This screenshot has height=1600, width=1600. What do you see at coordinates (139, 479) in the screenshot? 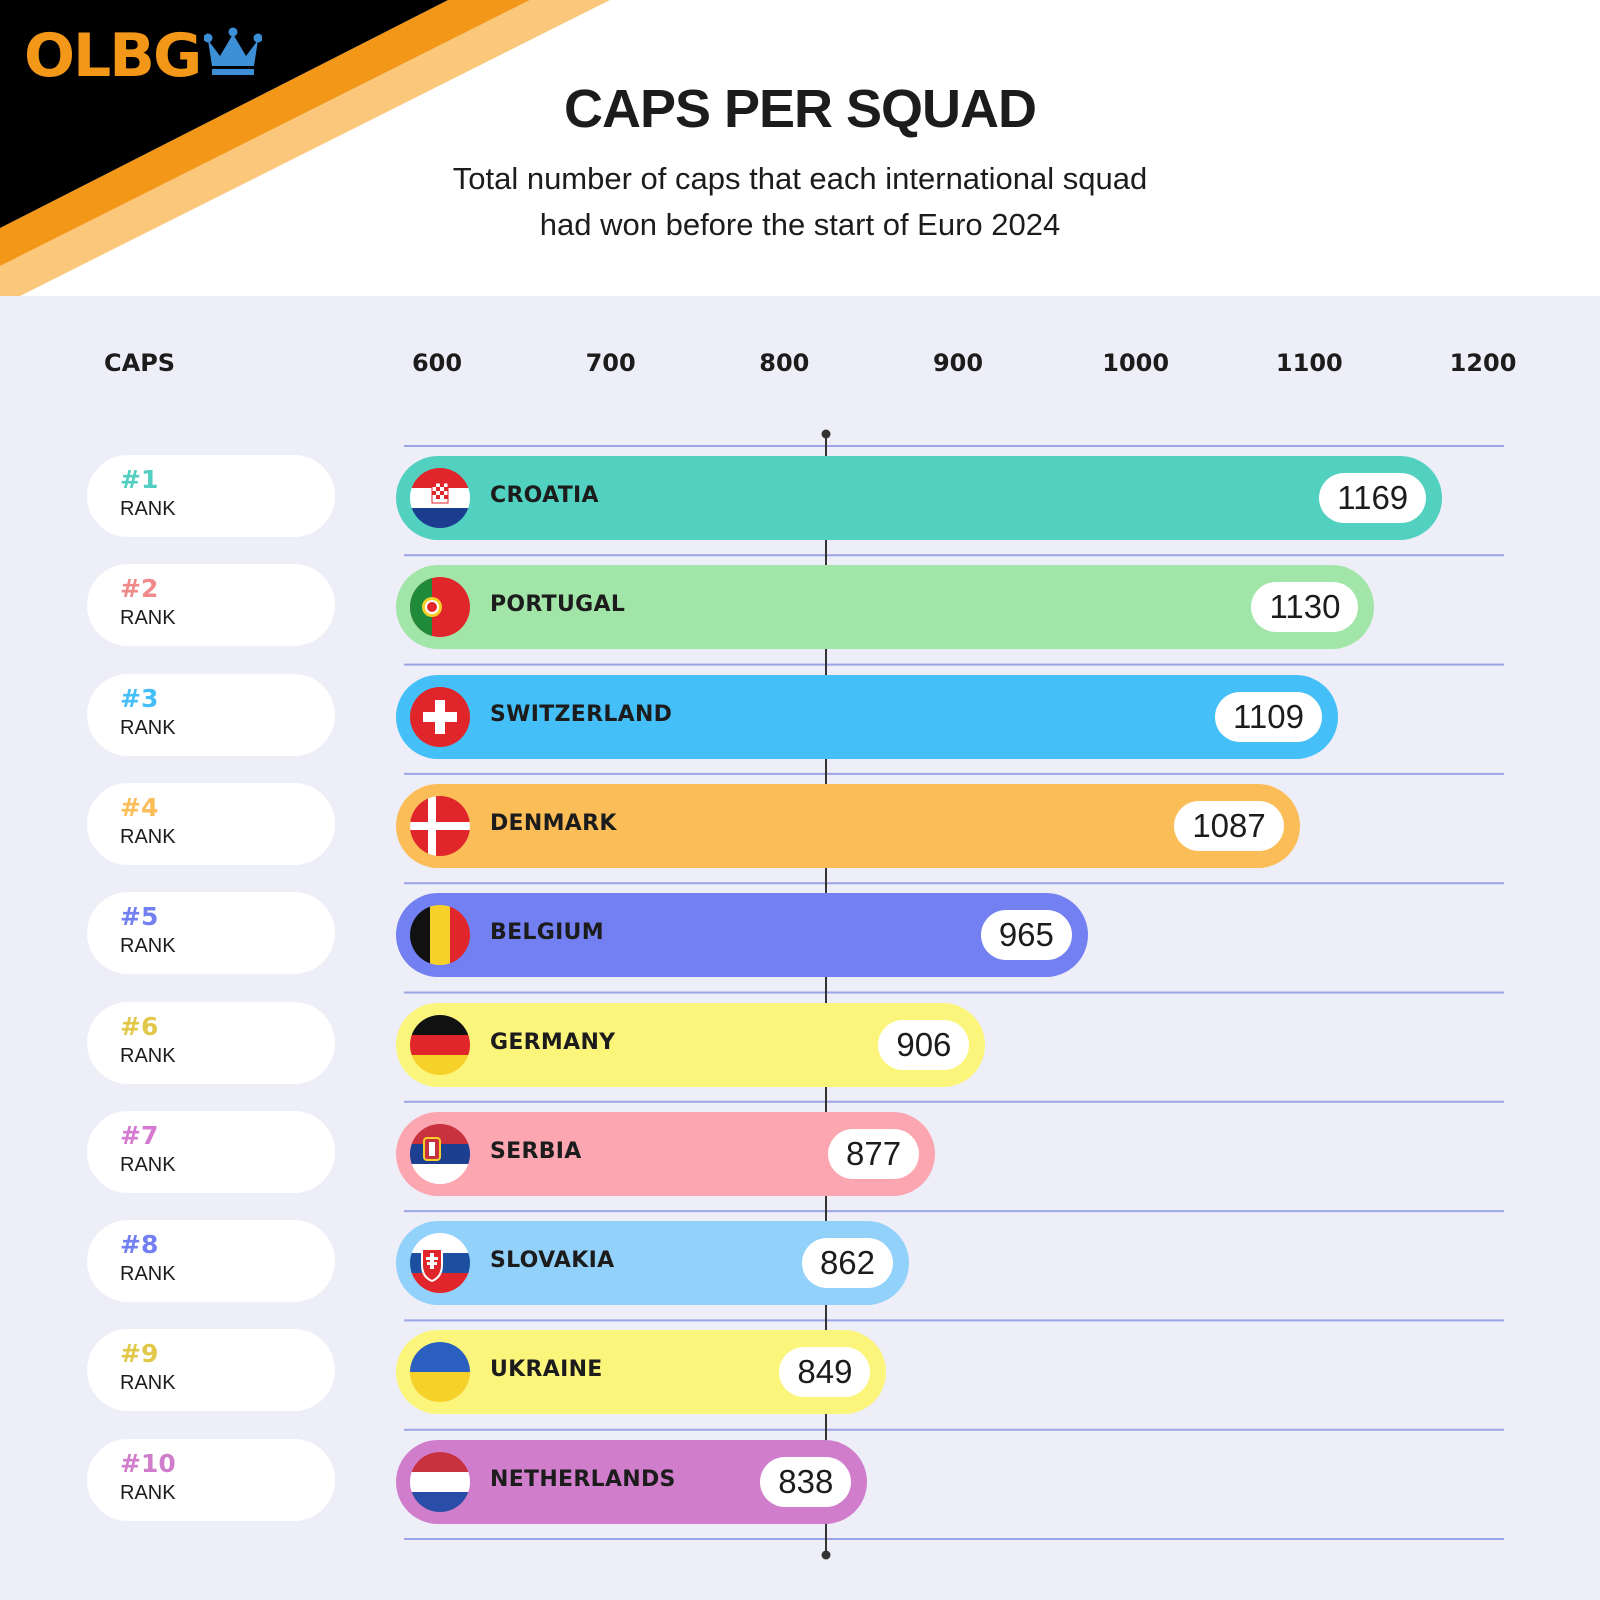
I see `rank-number: #1` at bounding box center [139, 479].